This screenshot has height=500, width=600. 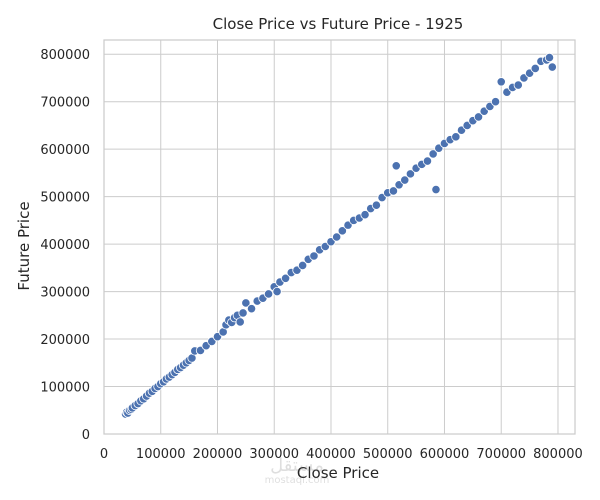 I want to click on x-tick-label: 700000, so click(x=501, y=454).